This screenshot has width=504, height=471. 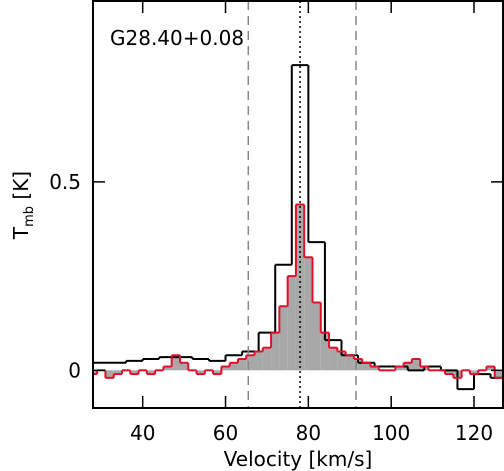 I want to click on y-axis-label: Tmb [K], so click(x=23, y=205).